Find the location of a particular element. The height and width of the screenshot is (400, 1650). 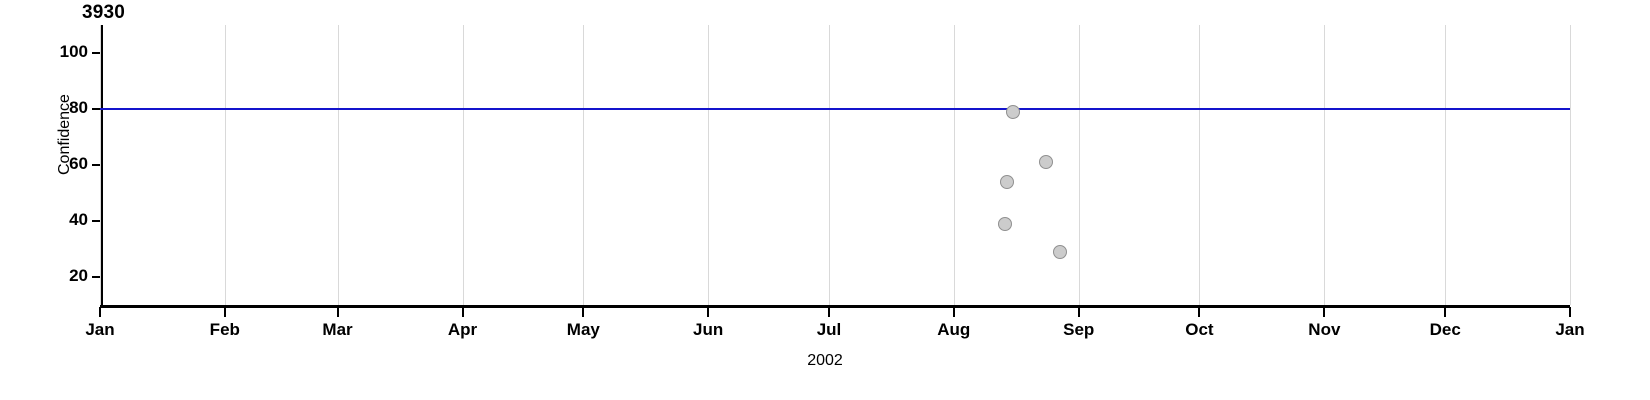

y-tick-label: 40 is located at coordinates (78, 219).